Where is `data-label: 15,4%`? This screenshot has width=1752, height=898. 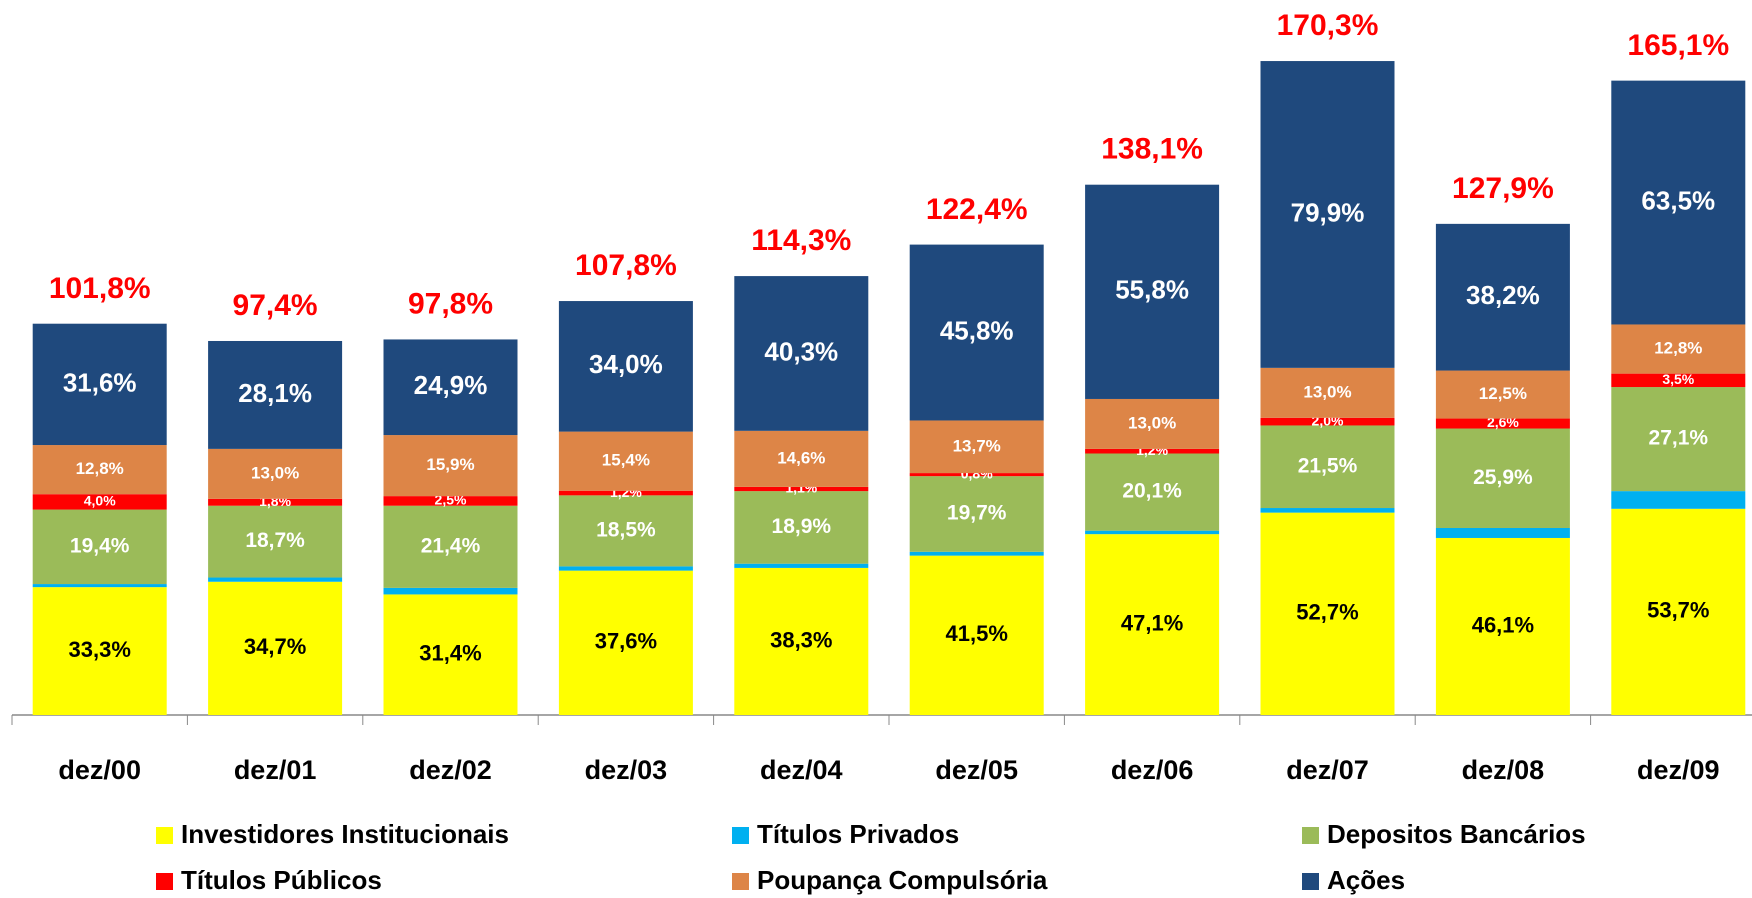
data-label: 15,4% is located at coordinates (626, 460).